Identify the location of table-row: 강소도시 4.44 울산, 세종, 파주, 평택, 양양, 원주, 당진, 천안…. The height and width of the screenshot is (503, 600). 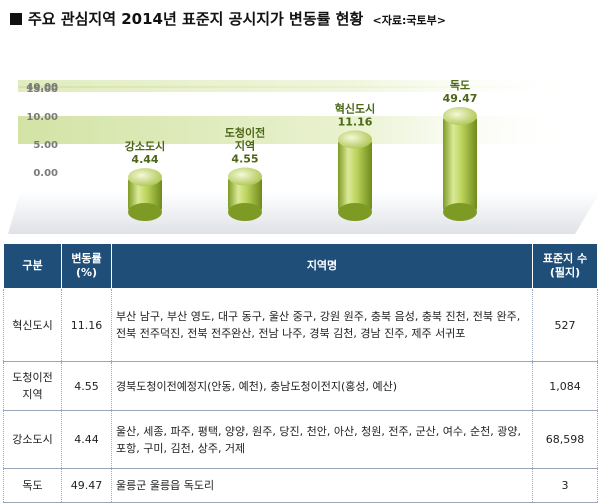
(300, 439).